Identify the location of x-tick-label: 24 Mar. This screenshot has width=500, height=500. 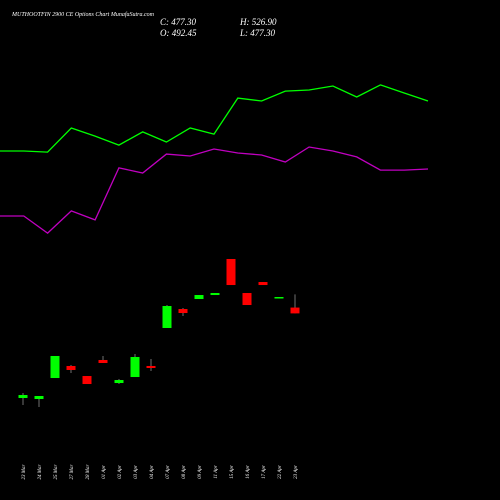
(40, 472).